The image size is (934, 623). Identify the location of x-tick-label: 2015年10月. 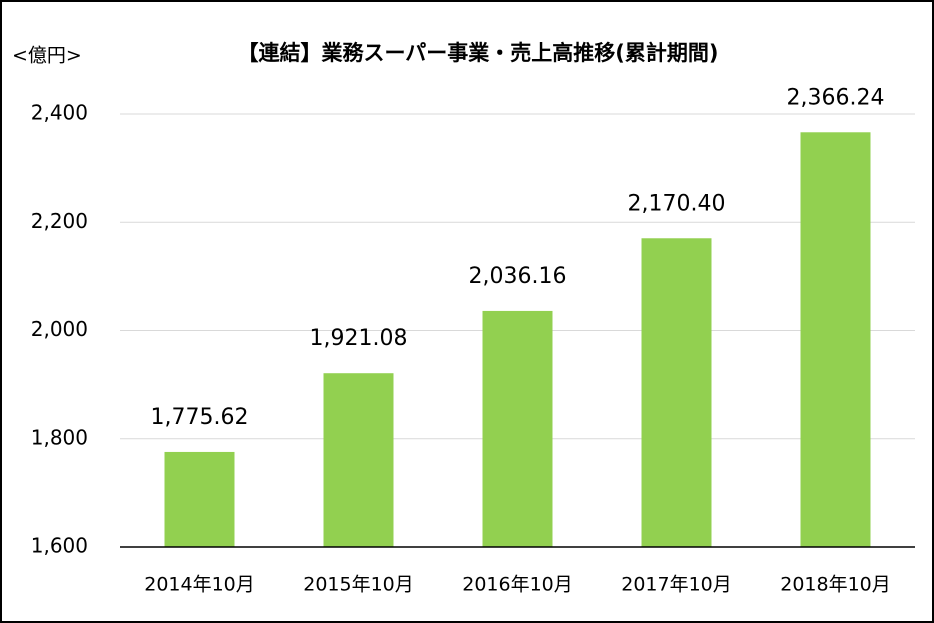
(358, 585).